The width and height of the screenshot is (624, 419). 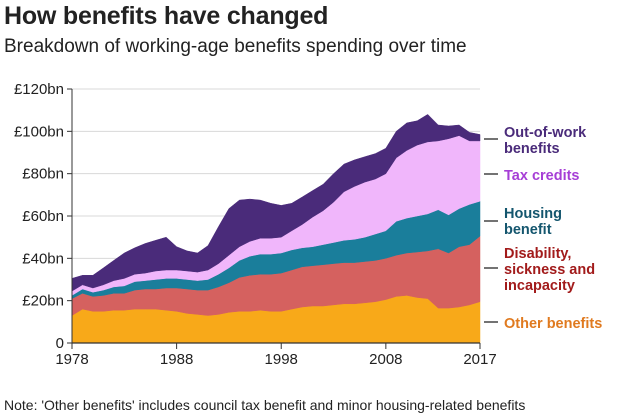 I want to click on legend-label: Disability,, so click(x=537, y=254).